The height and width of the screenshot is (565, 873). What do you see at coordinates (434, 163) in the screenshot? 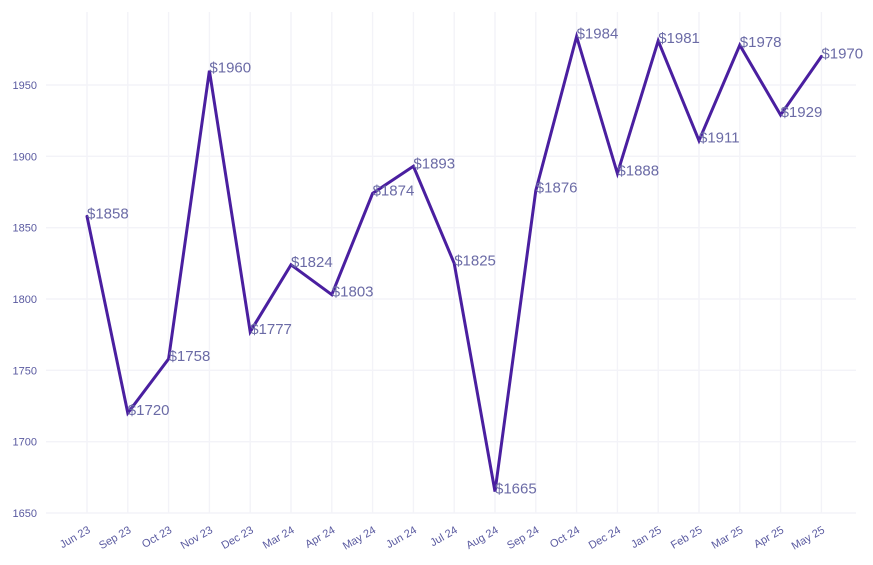
I see `data-label: $1893` at bounding box center [434, 163].